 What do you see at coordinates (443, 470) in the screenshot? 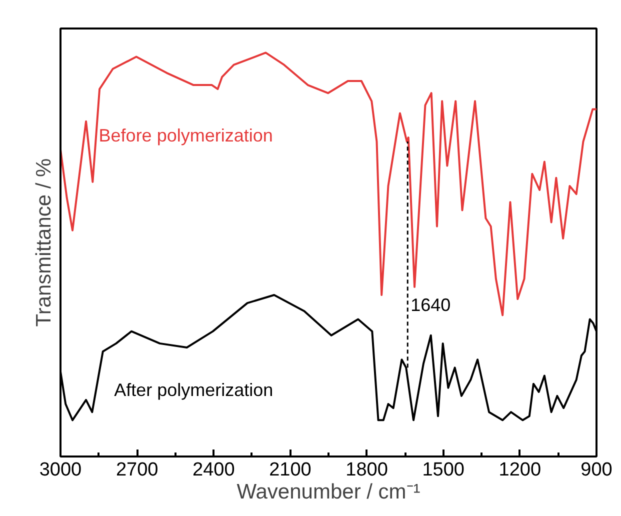
I see `x-tick-label: 1500` at bounding box center [443, 470].